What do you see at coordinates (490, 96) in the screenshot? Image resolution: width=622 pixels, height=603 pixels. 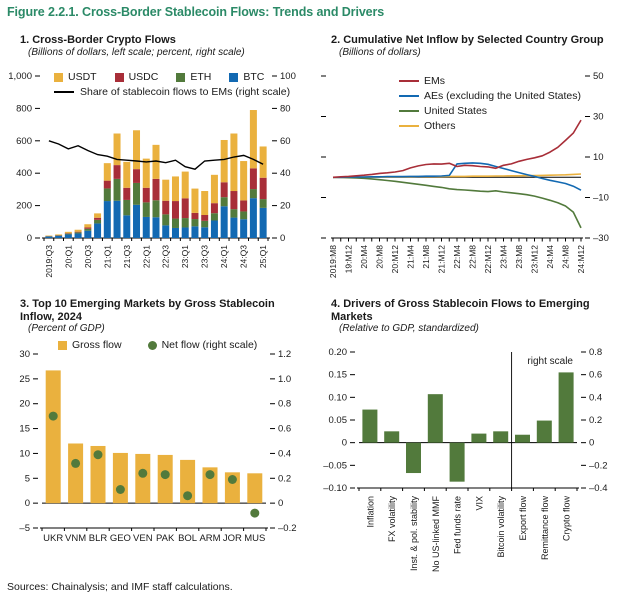 I see `legend-item-aes: AEs (excluding the United States)` at bounding box center [490, 96].